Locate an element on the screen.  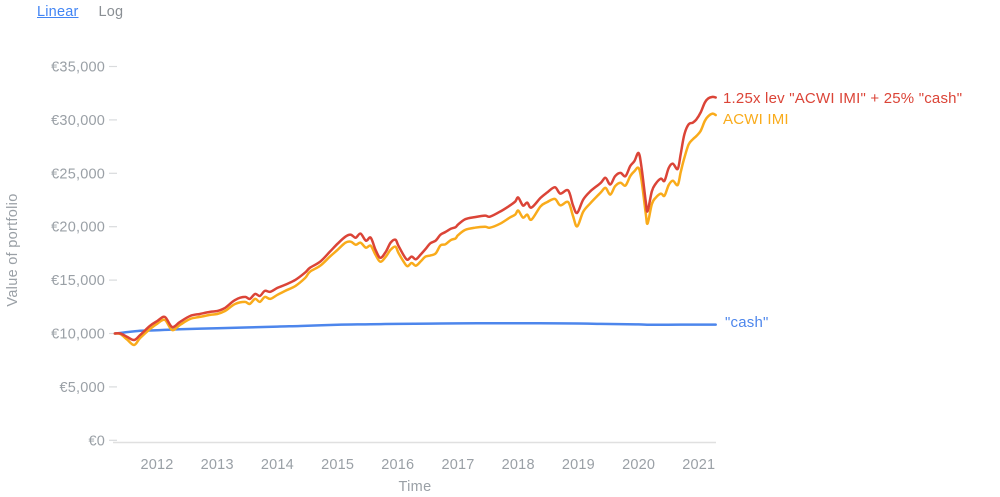
x-tick-label: 2016 is located at coordinates (397, 465).